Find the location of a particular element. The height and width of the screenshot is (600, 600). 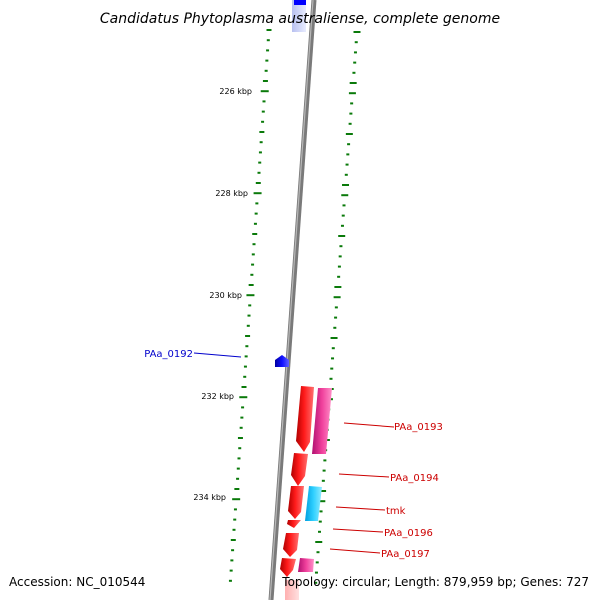

genome-backbone is located at coordinates (292, 300).